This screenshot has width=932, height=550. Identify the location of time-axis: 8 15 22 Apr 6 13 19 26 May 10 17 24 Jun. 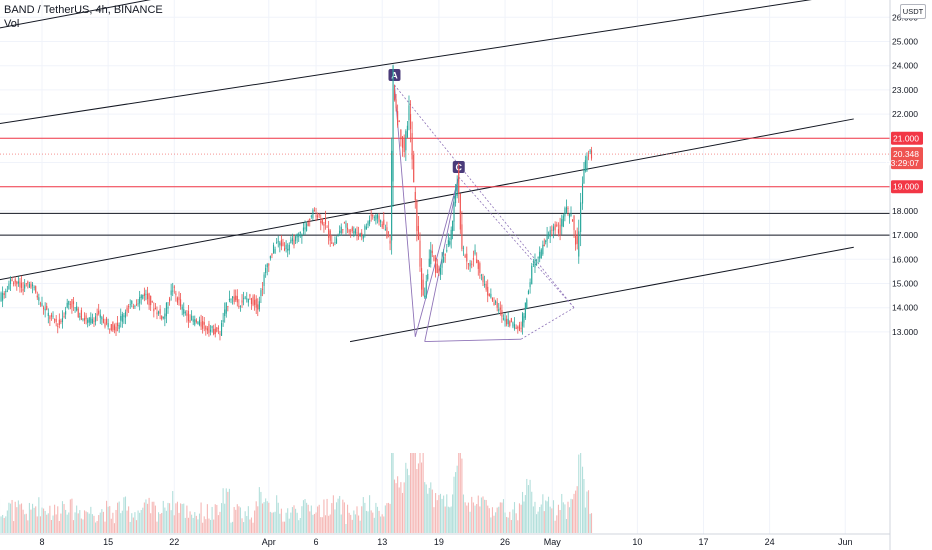
(445, 540).